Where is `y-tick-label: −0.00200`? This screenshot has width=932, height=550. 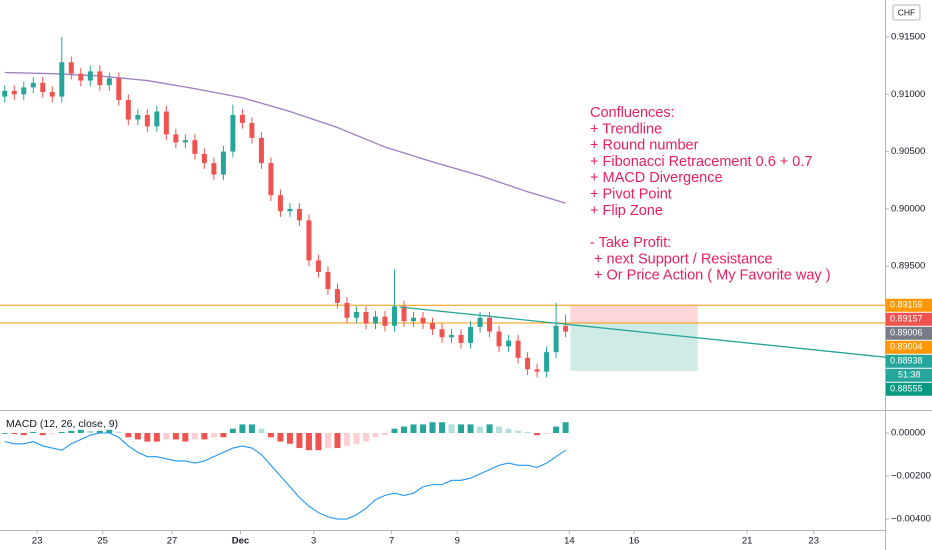 y-tick-label: −0.00200 is located at coordinates (911, 476).